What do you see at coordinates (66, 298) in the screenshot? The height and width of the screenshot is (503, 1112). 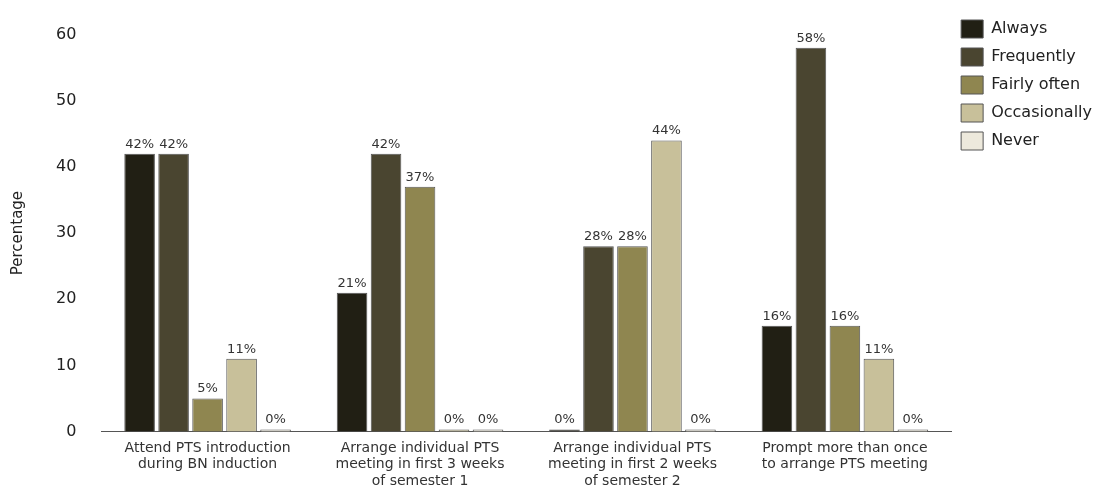 I see `y-tick-label: 20` at bounding box center [66, 298].